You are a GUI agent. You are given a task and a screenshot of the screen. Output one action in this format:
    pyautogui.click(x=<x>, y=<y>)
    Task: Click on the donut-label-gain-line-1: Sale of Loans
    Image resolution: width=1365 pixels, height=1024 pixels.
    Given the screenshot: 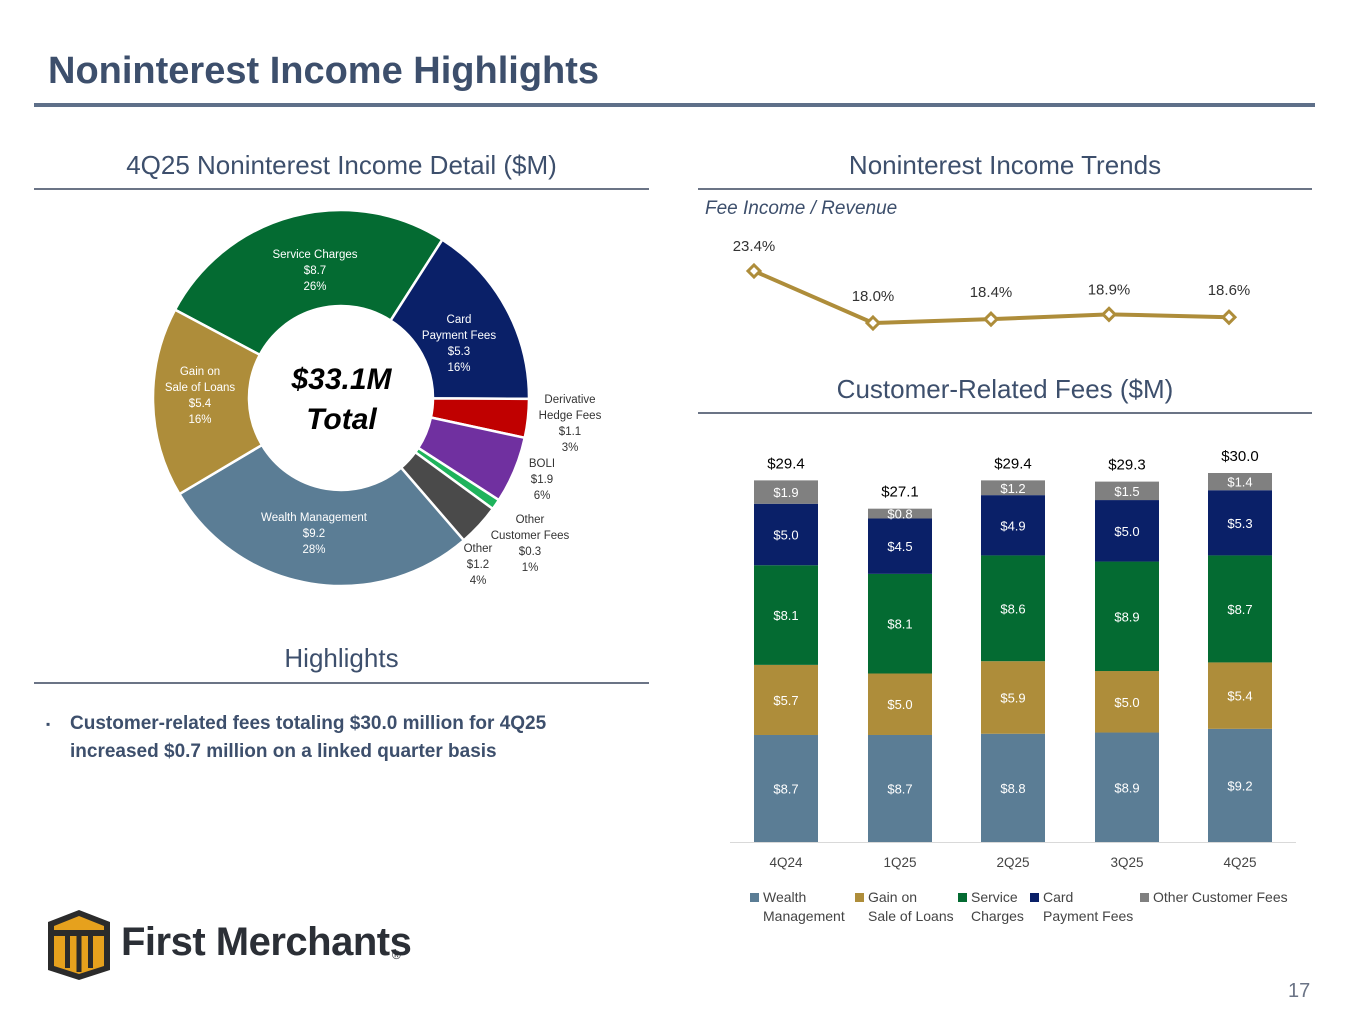 What is the action you would take?
    pyautogui.click(x=200, y=388)
    